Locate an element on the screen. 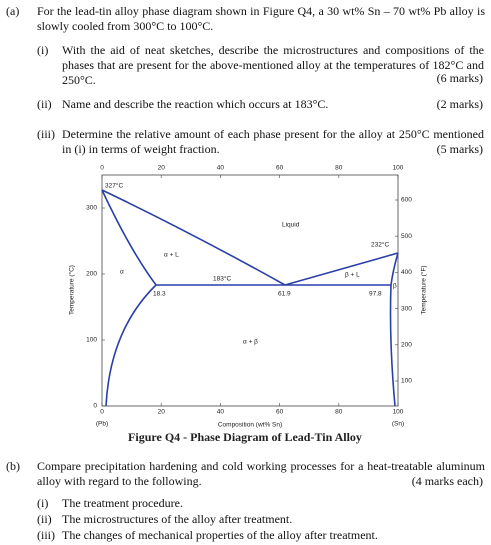 This screenshot has width=491, height=545. y-tick-label: 0 is located at coordinates (95, 406).